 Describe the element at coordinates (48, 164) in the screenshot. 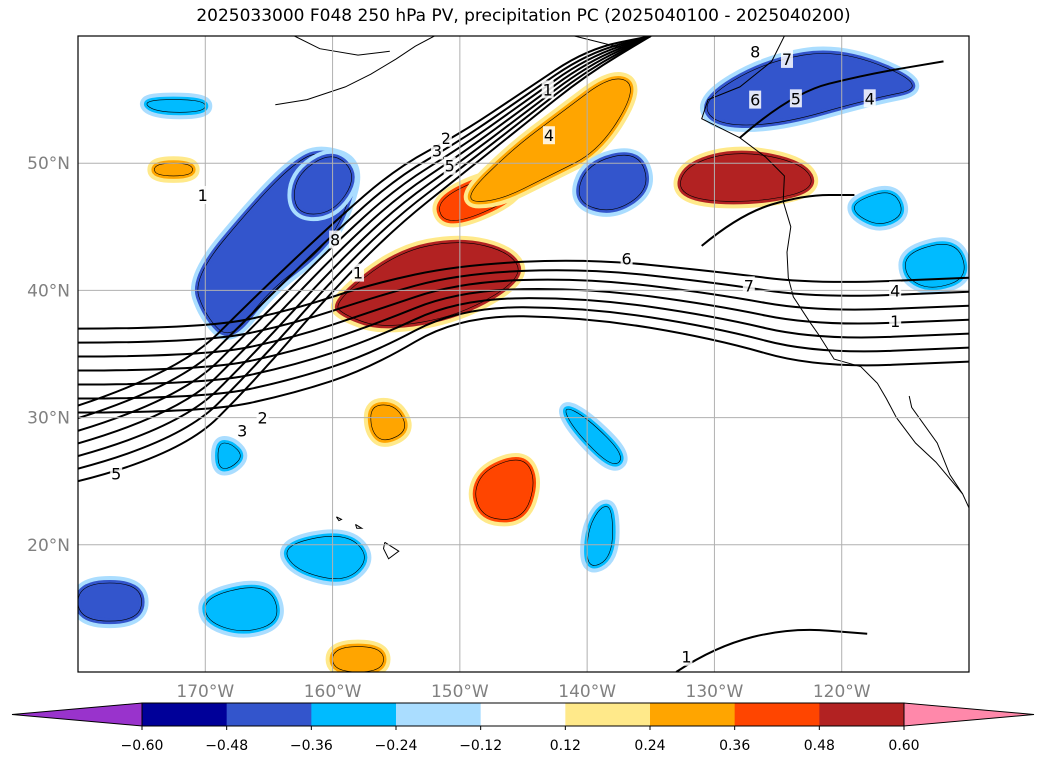

I see `y-tick-label: 50°N` at that location.